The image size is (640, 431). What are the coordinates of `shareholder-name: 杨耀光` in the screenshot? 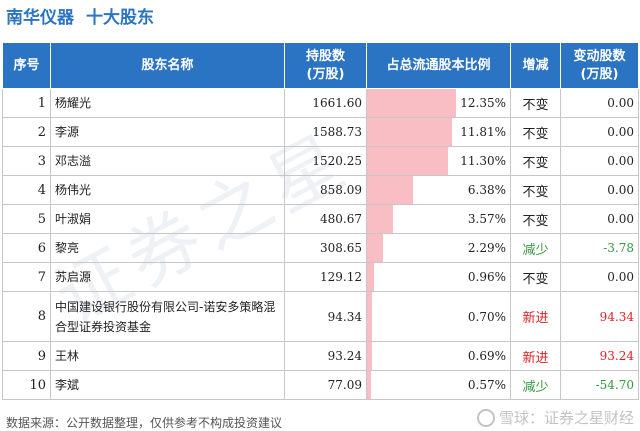 It's located at (167, 103).